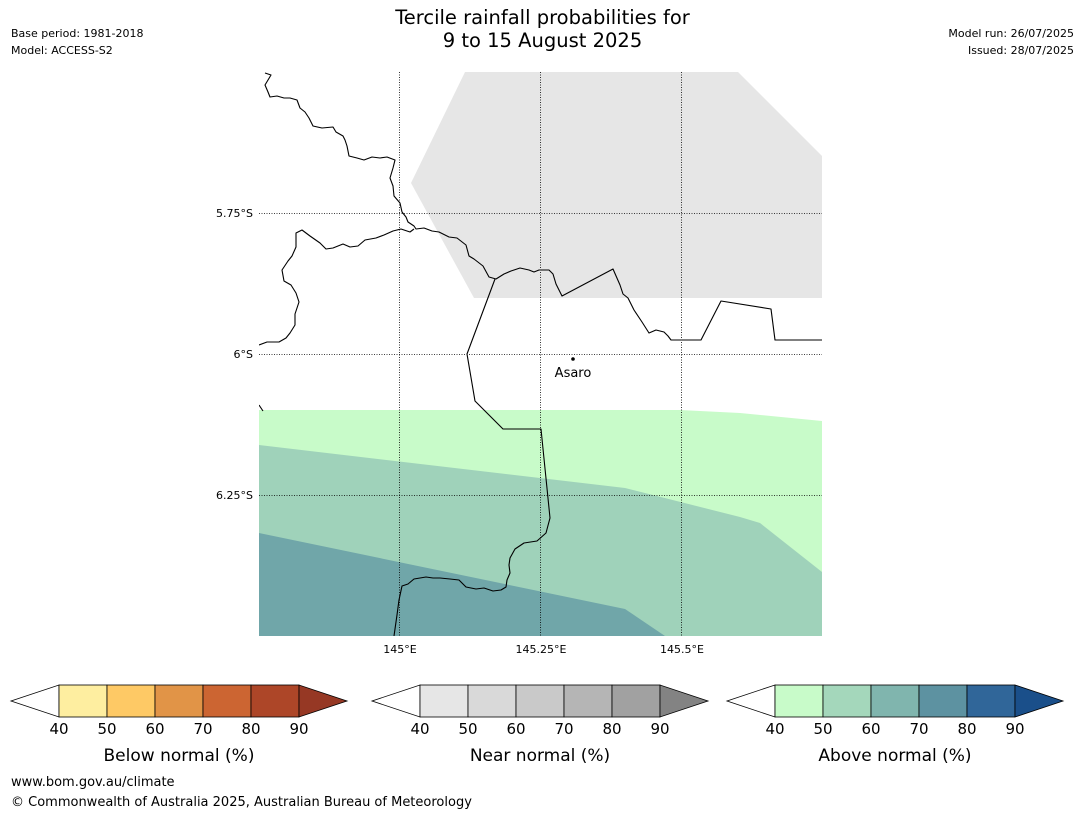 The width and height of the screenshot is (1085, 816). What do you see at coordinates (34, 701) in the screenshot?
I see `below-normal-low-extension` at bounding box center [34, 701].